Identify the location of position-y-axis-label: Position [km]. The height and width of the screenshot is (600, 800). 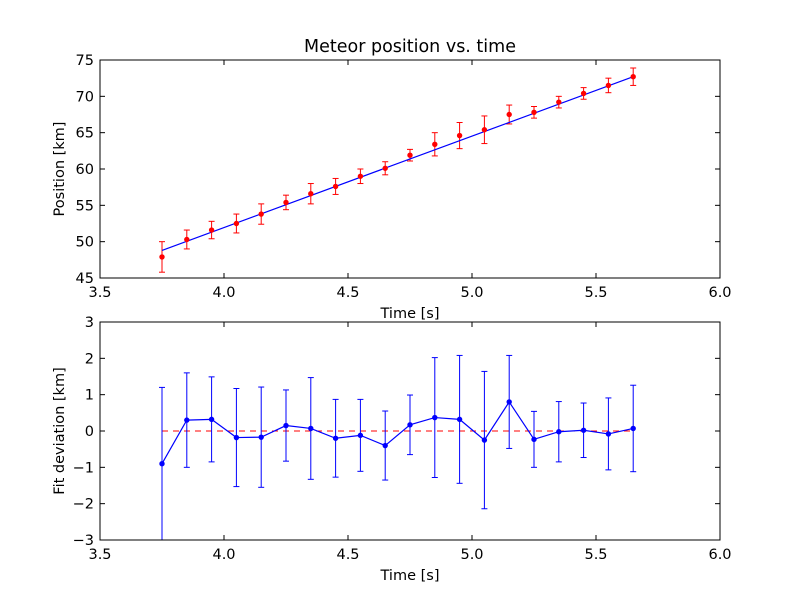
(60, 169).